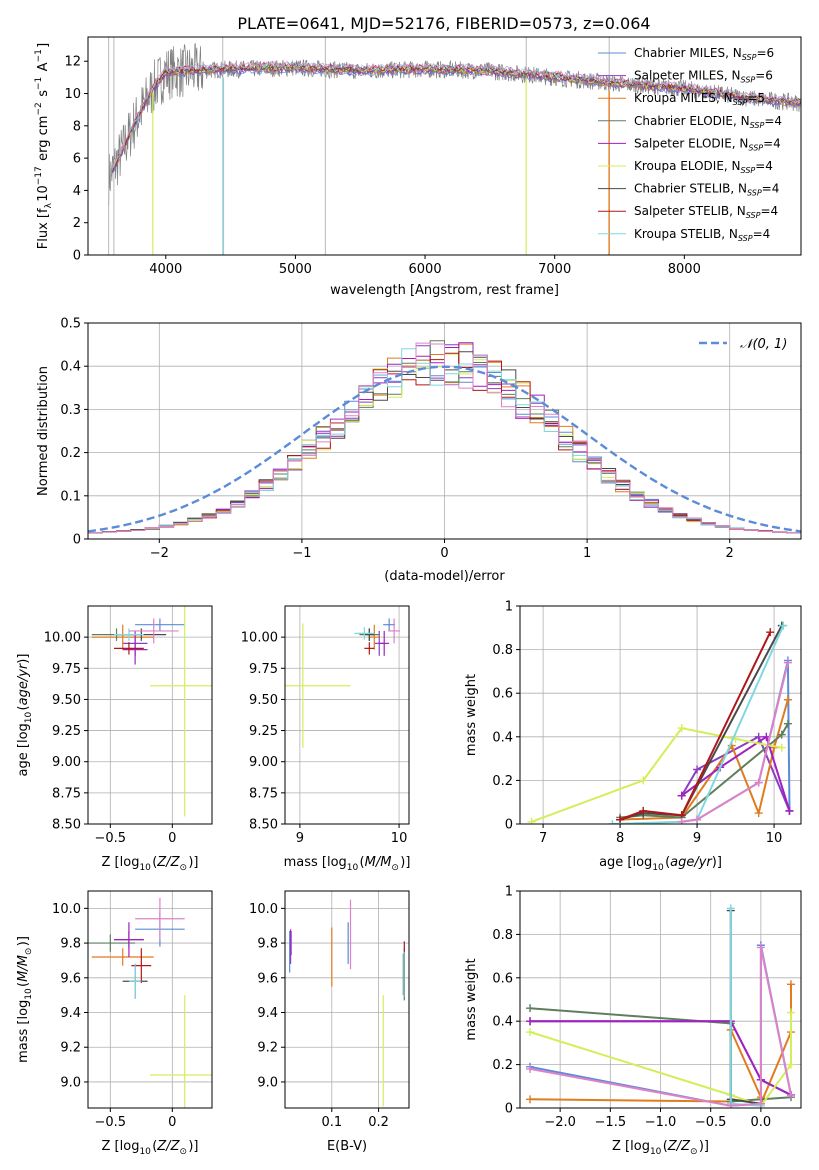 This screenshot has width=819, height=1170. I want to click on y-tick-label: 0.8, so click(502, 650).